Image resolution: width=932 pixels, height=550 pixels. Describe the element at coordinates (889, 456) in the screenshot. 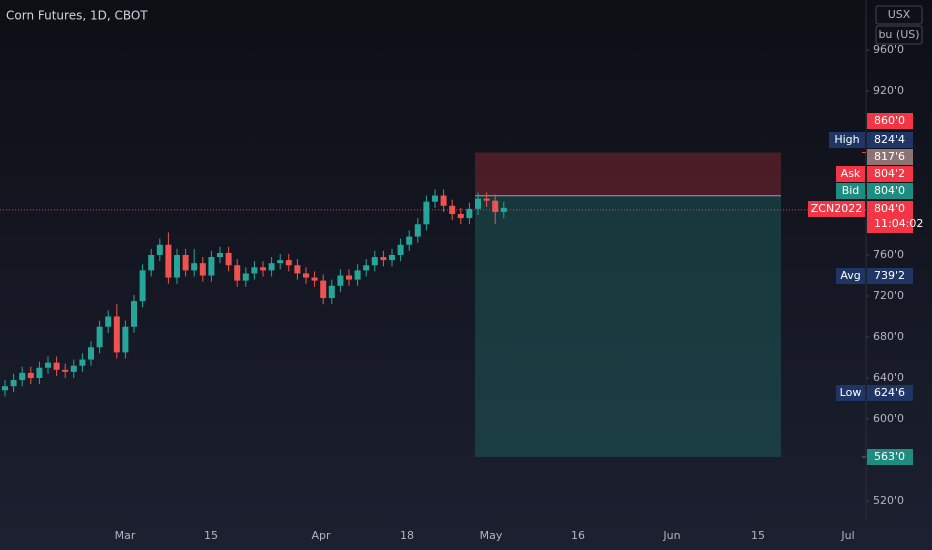

I see `tag-label: 563'0` at that location.